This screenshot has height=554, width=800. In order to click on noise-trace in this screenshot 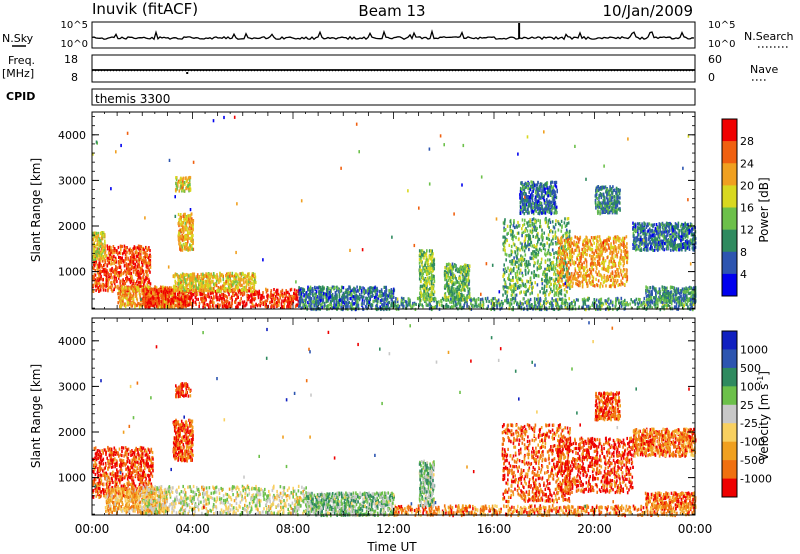, I will do `click(393, 32)`.